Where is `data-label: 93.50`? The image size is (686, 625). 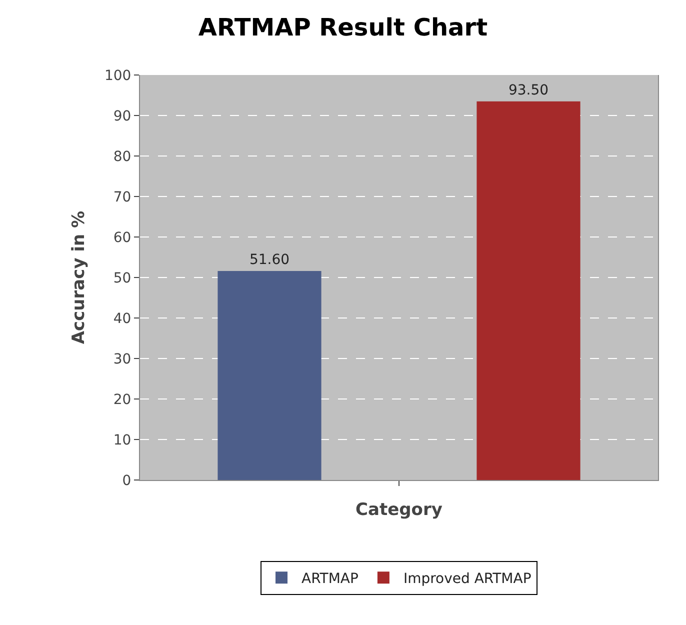
data-label: 93.50 is located at coordinates (528, 90).